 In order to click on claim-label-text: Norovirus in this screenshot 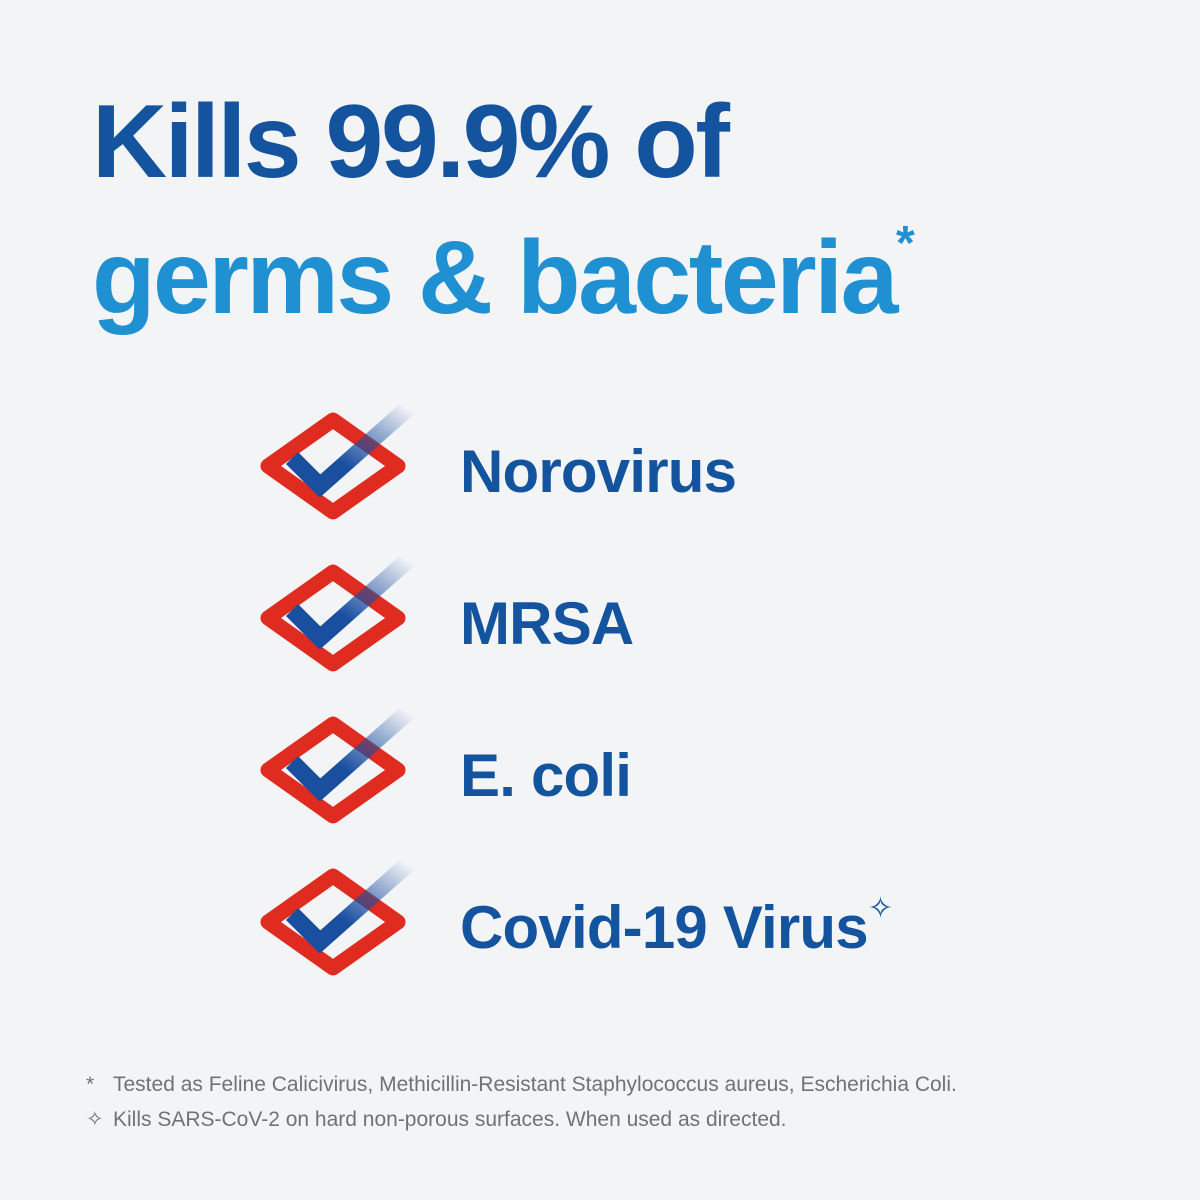, I will do `click(598, 471)`.